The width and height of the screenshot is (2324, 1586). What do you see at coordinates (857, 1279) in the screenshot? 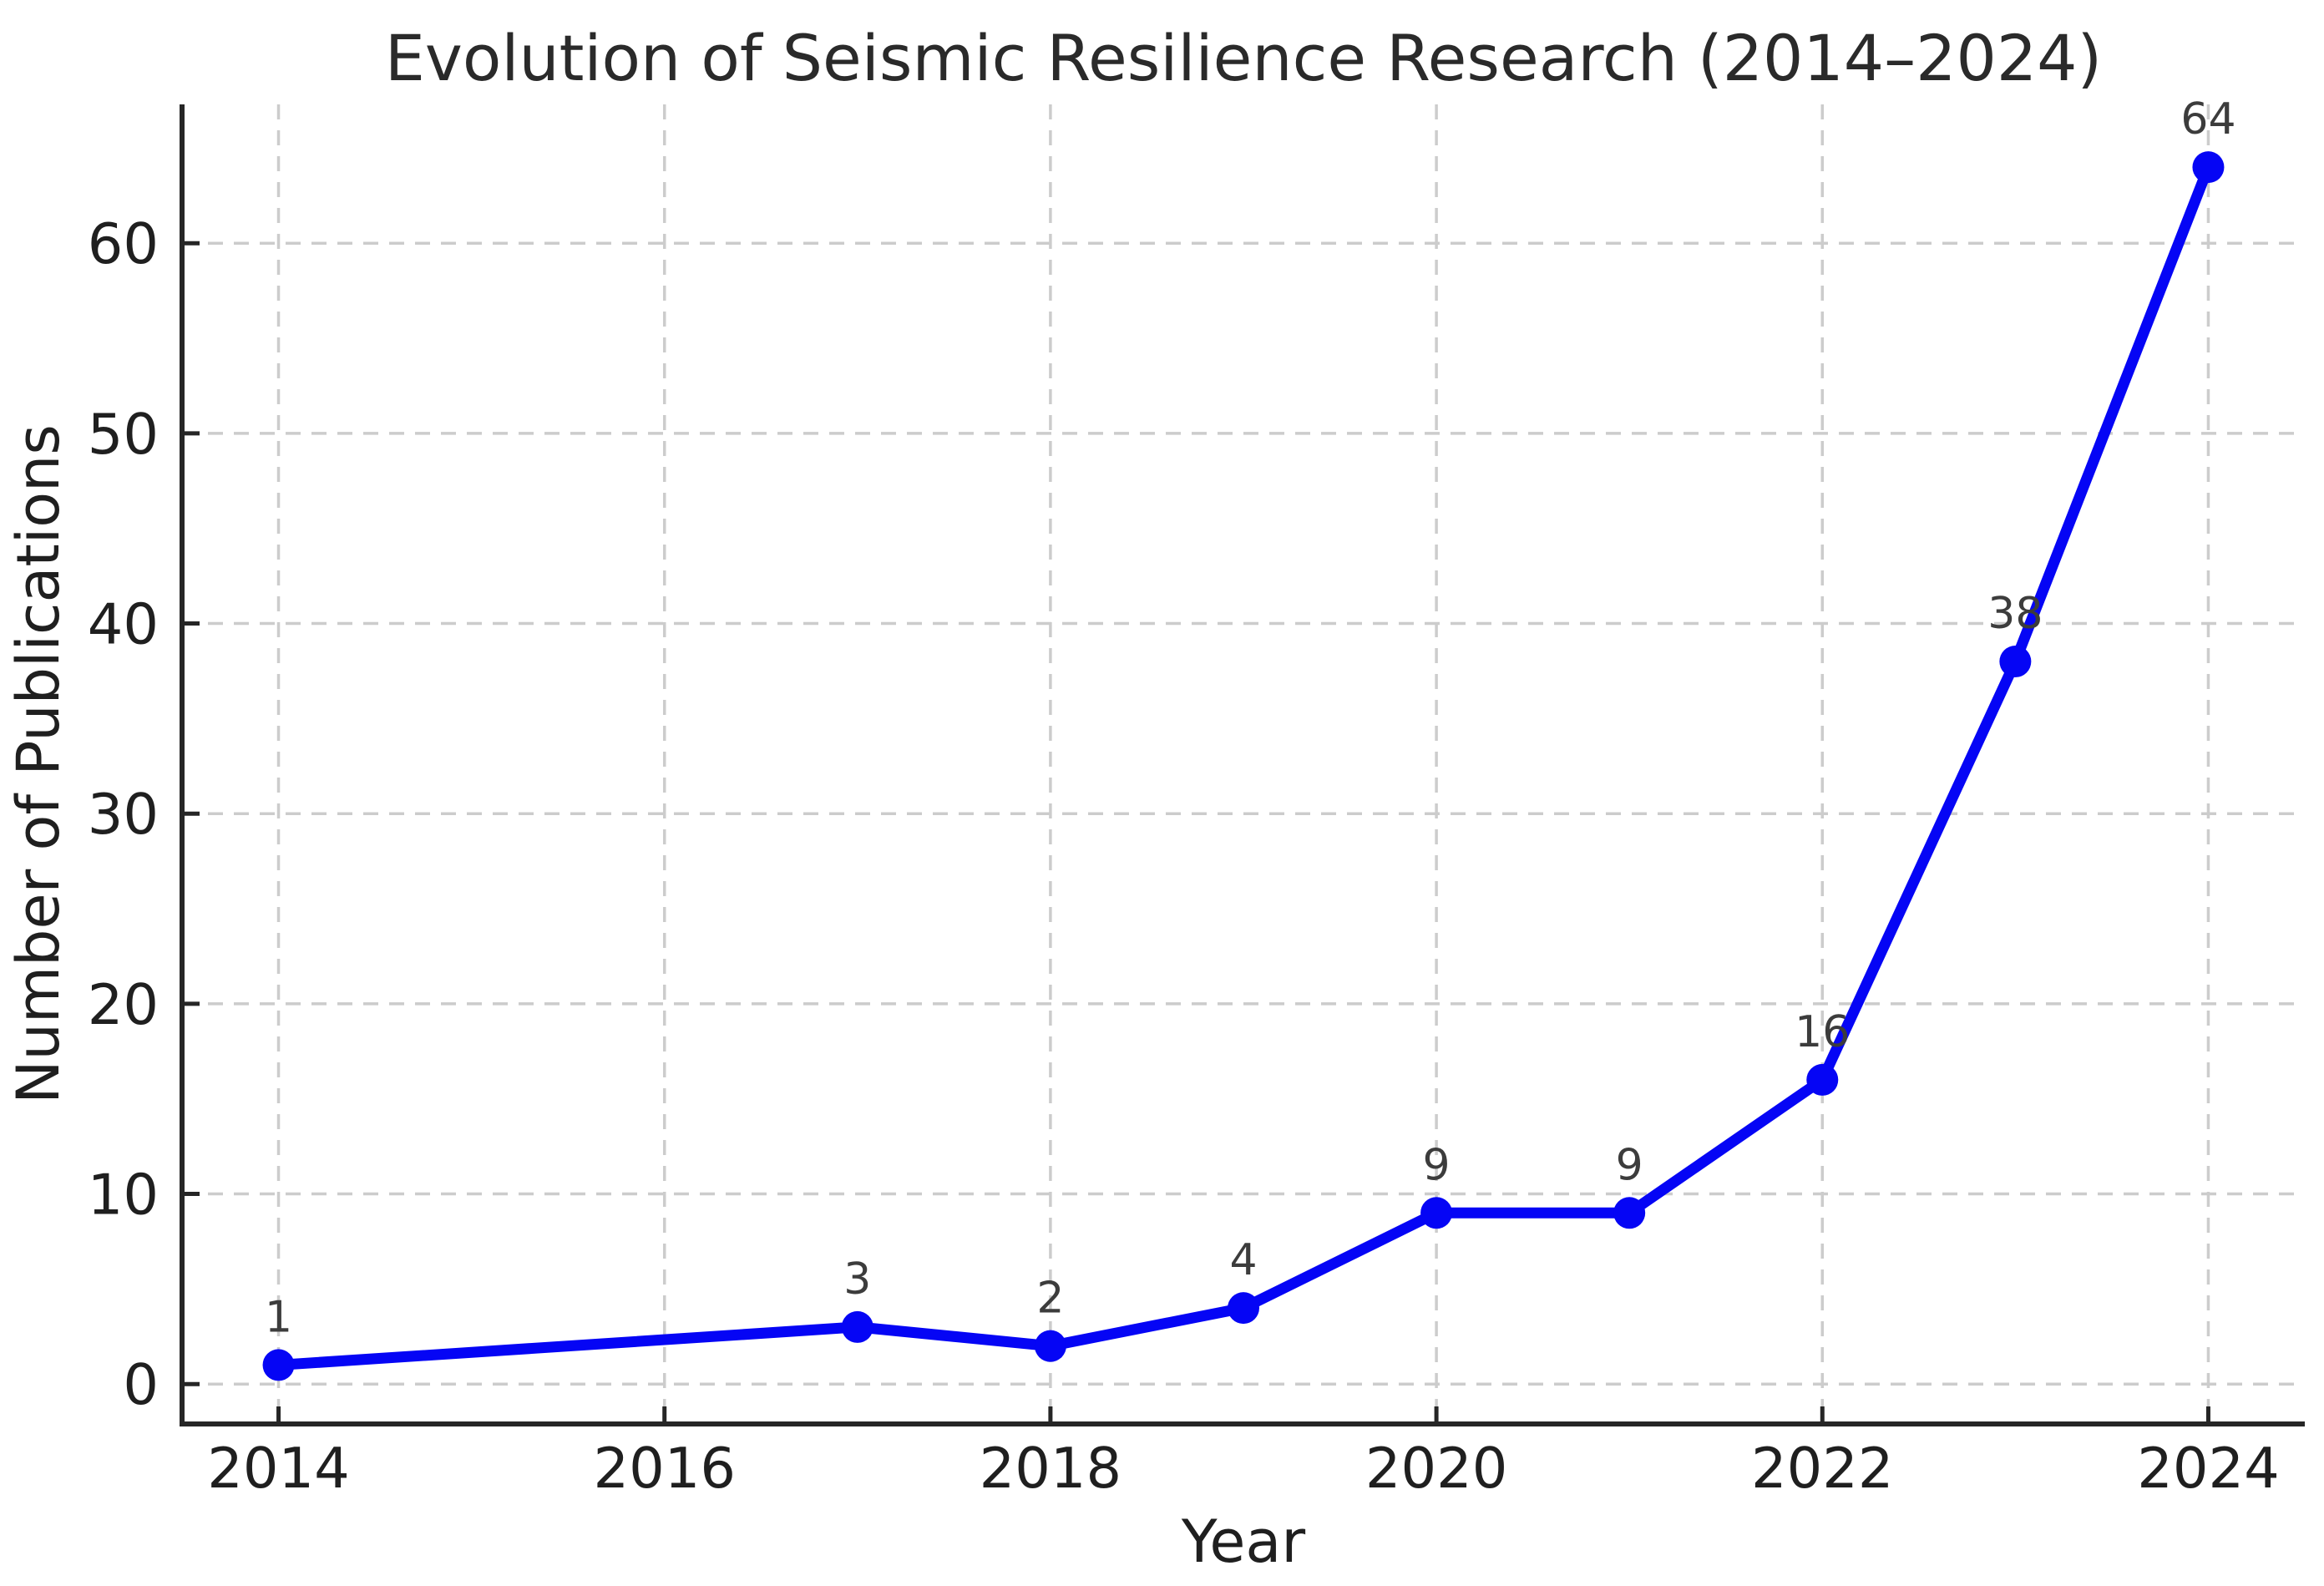
I see `data-label-2017: 3` at bounding box center [857, 1279].